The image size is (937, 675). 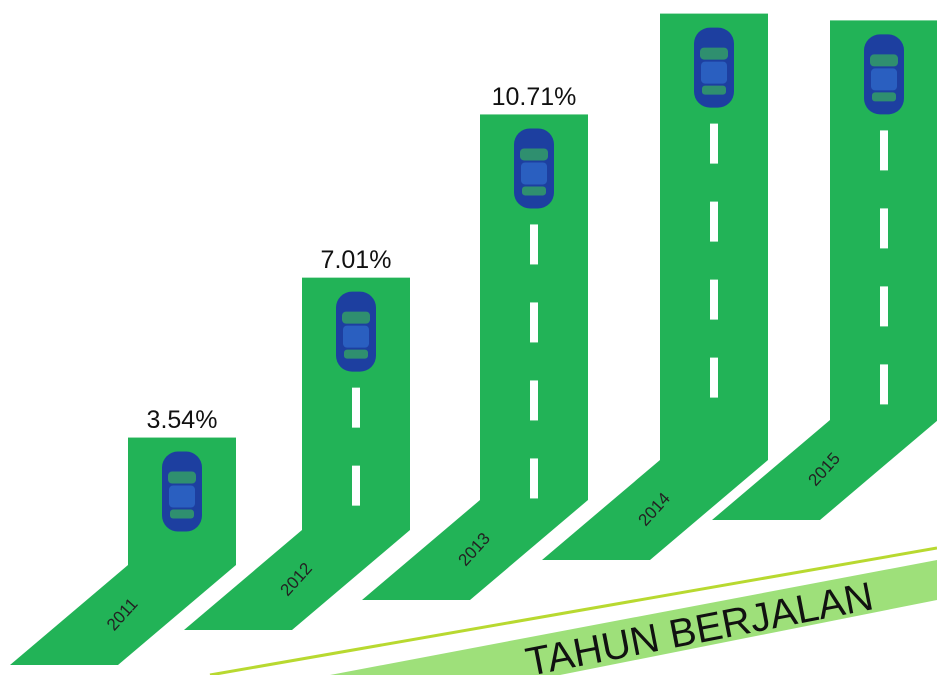 What do you see at coordinates (633, 617) in the screenshot?
I see `swoosh` at bounding box center [633, 617].